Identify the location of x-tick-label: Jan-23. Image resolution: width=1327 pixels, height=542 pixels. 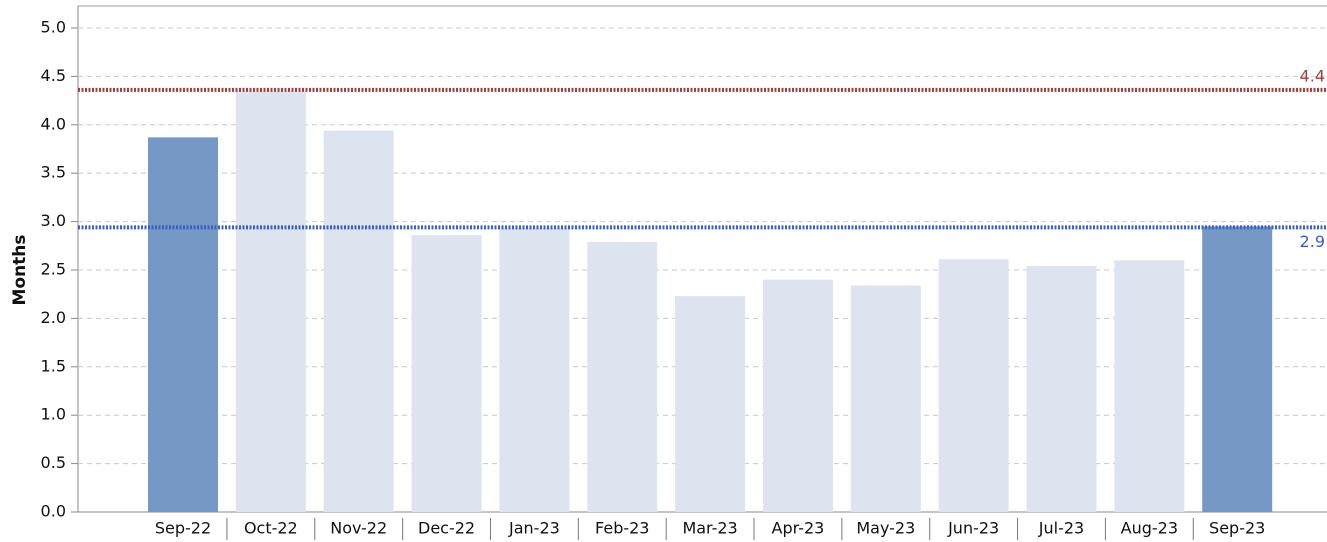
(534, 528).